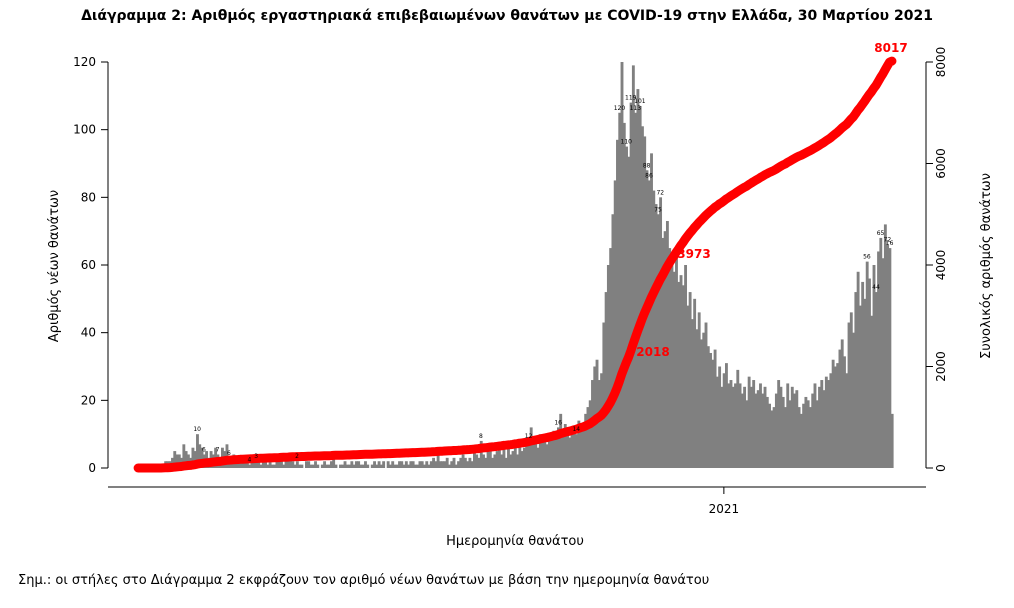 The image size is (1014, 608). I want to click on bar-label: 16, so click(890, 243).